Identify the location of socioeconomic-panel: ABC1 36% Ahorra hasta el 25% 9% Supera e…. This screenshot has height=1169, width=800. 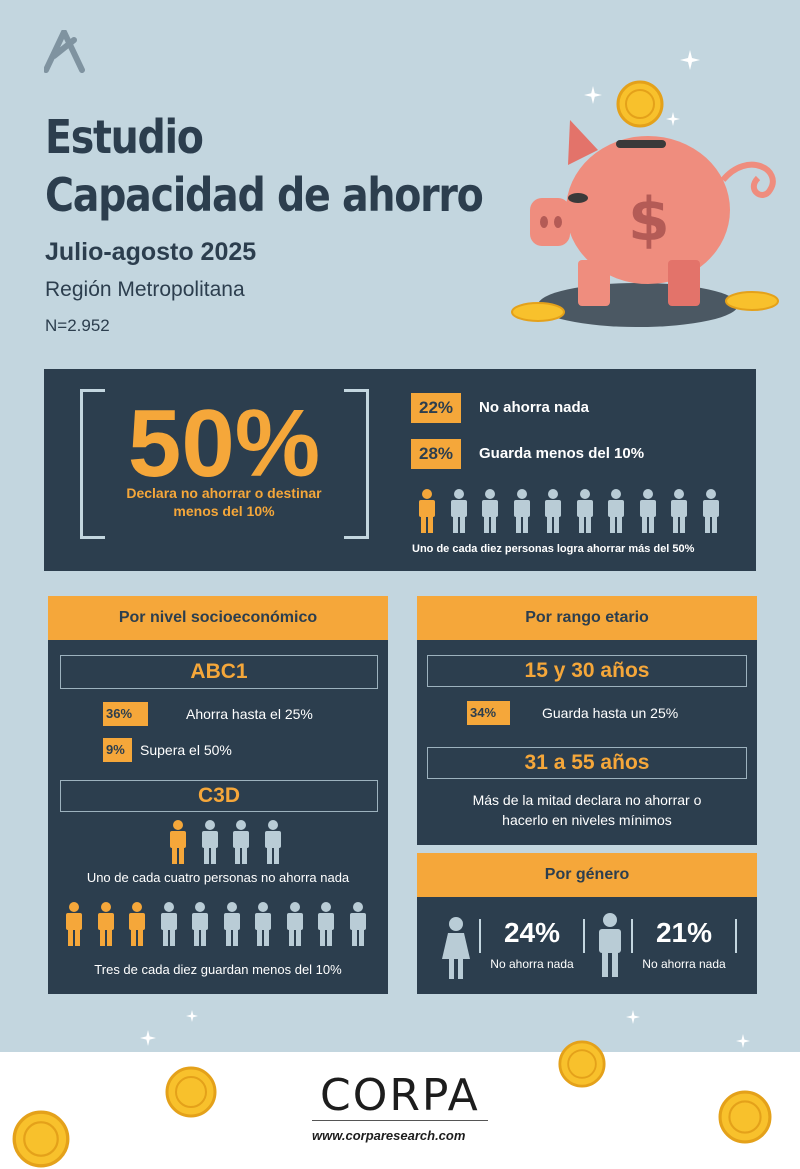
(218, 817).